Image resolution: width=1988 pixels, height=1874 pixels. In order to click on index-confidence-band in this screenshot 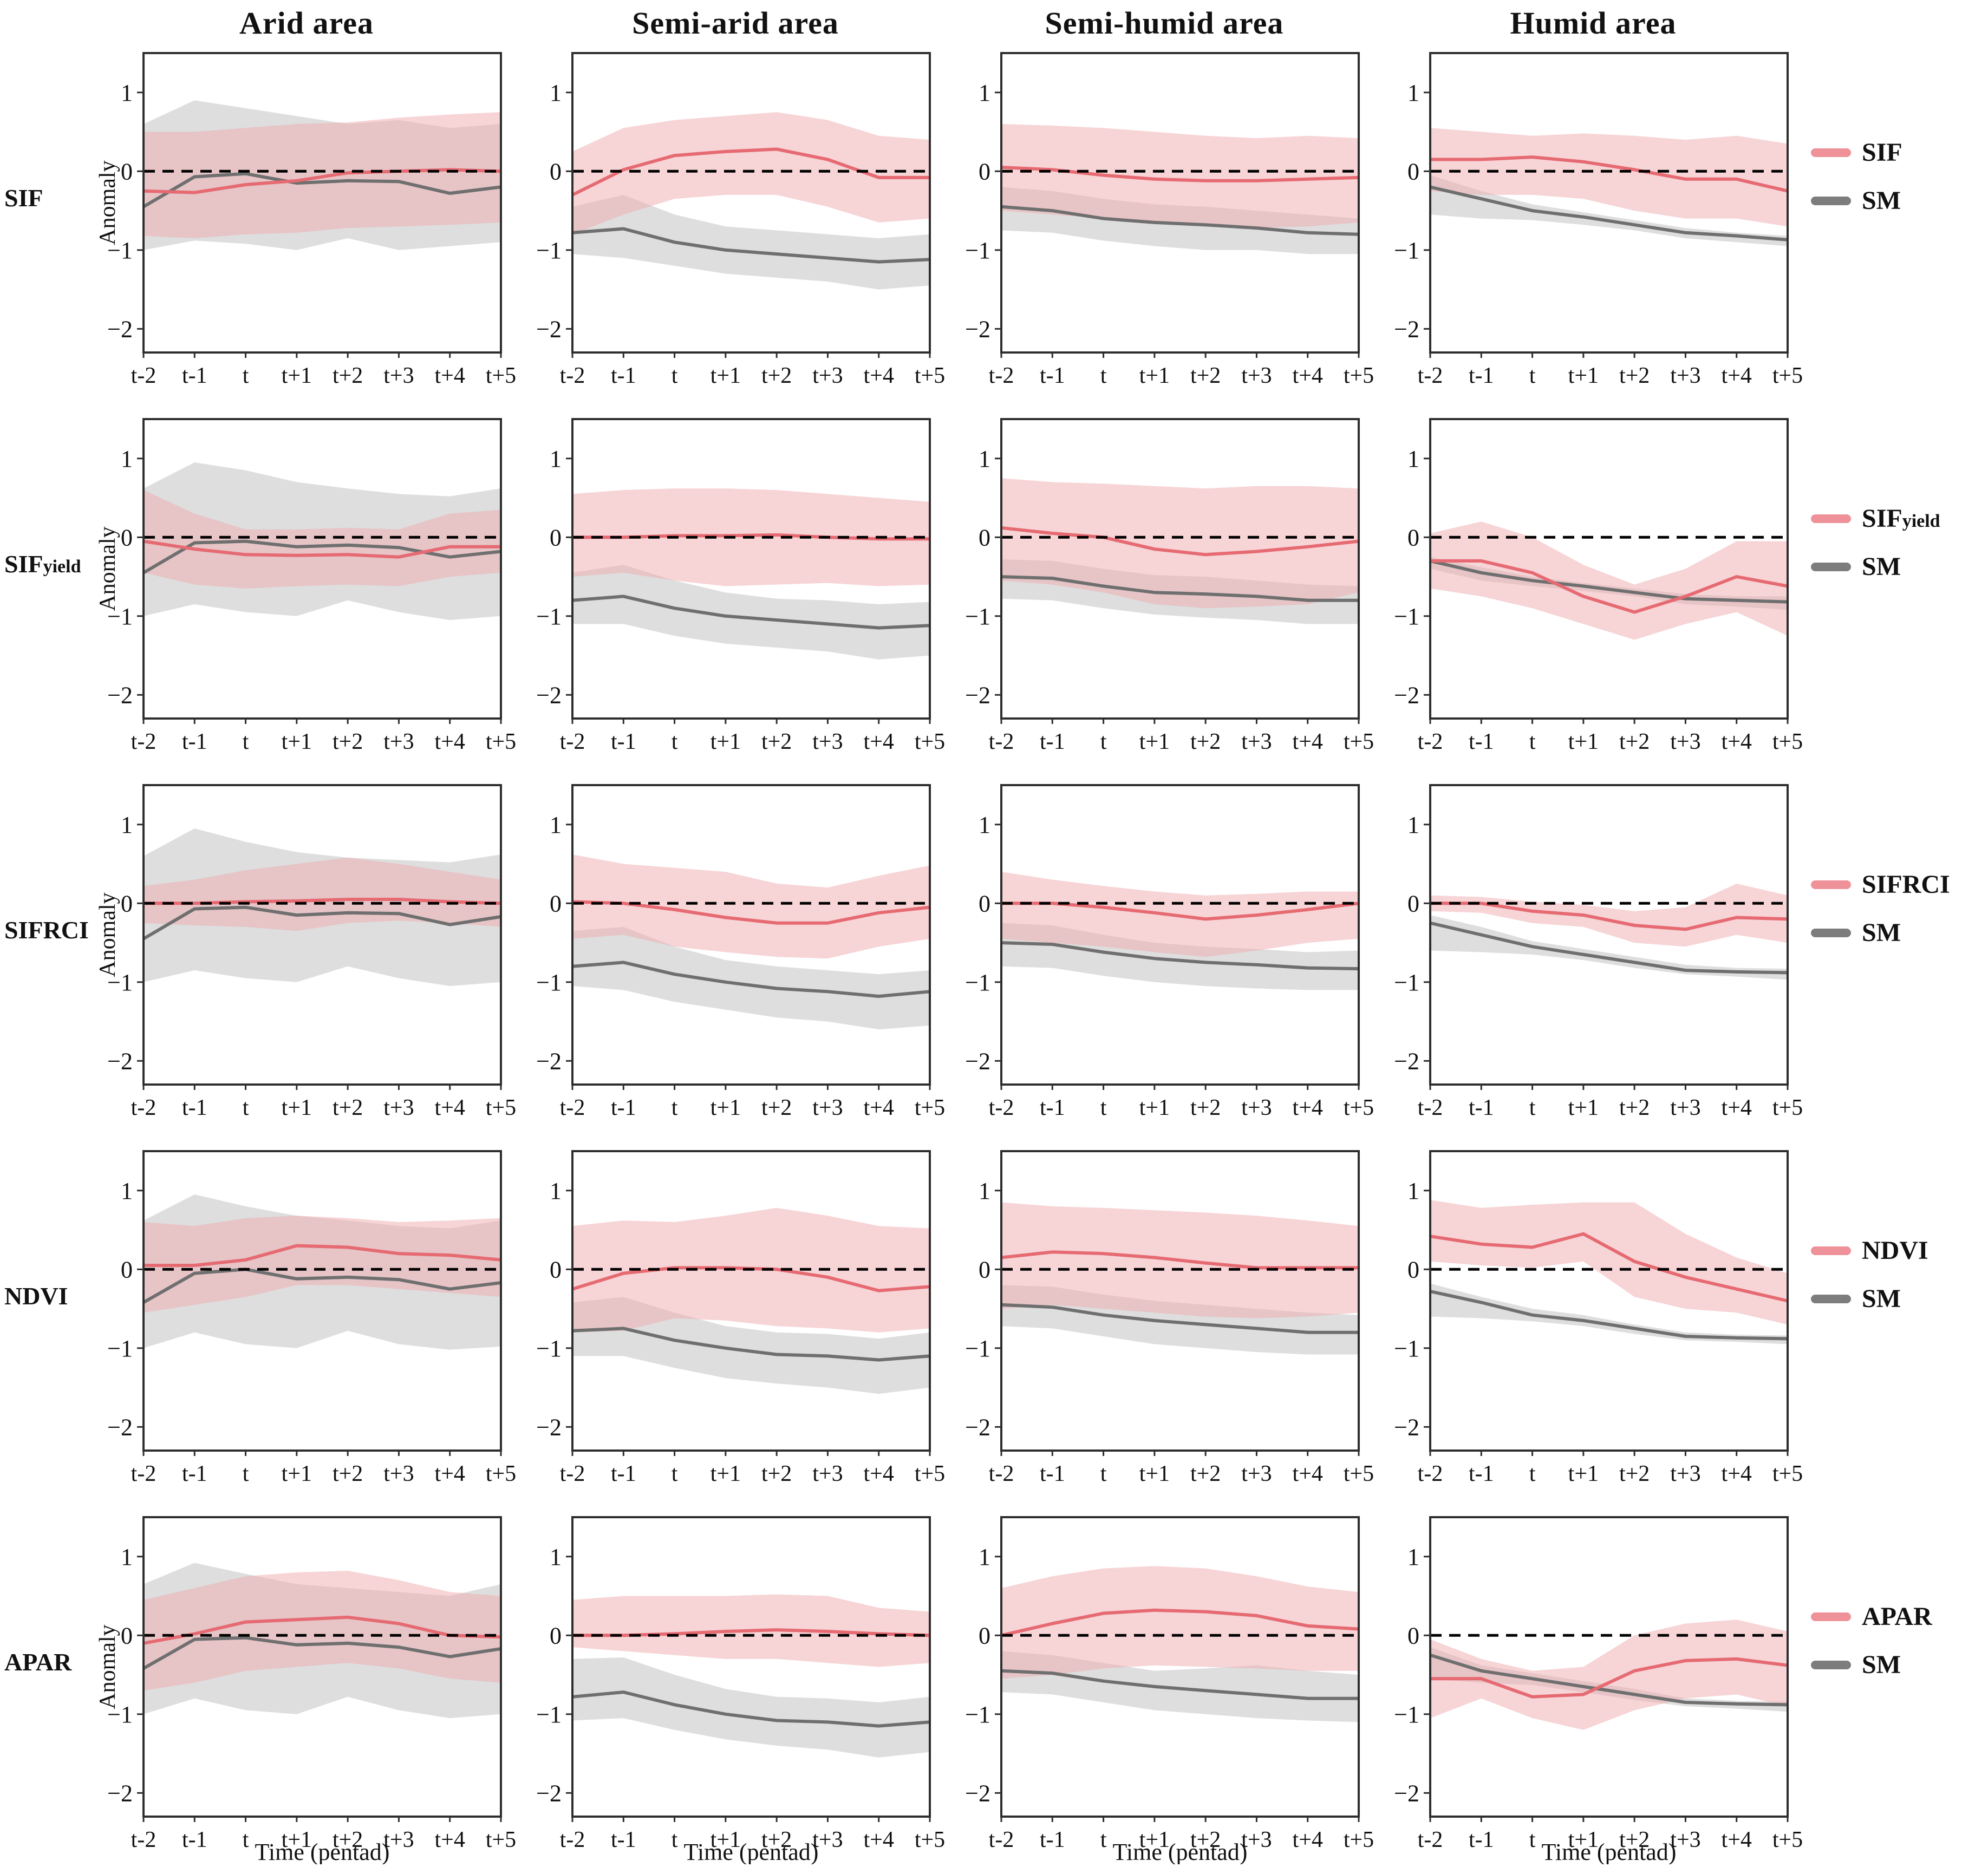, I will do `click(1609, 1675)`.